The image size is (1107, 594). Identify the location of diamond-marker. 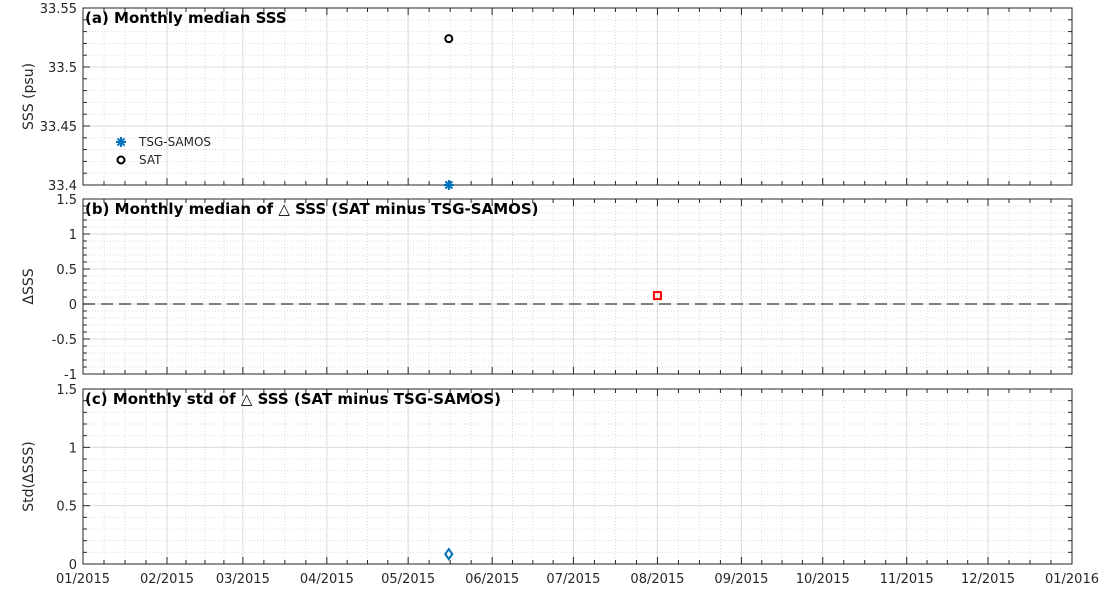
(449, 554).